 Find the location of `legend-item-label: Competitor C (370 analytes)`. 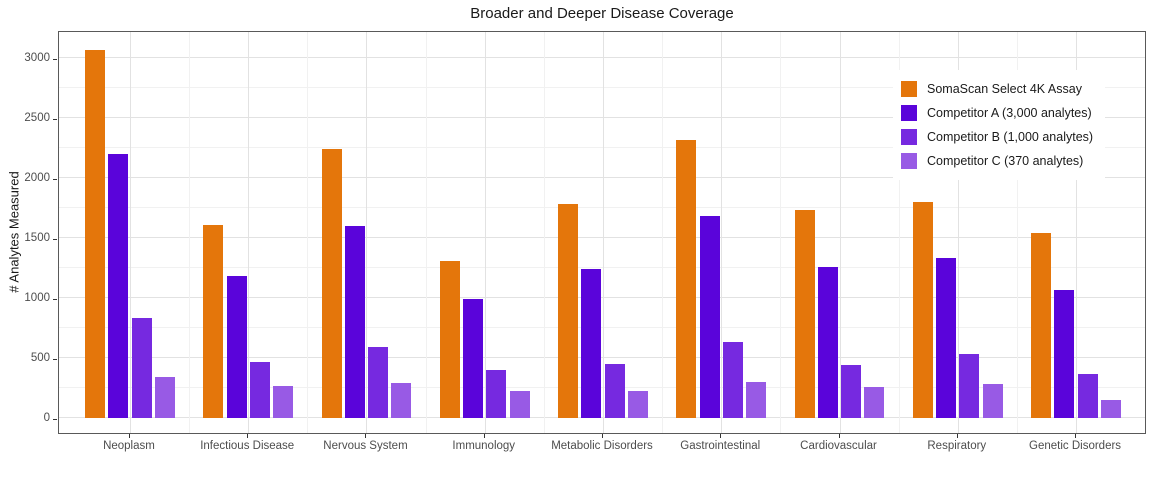

legend-item-label: Competitor C (370 analytes) is located at coordinates (1005, 161).